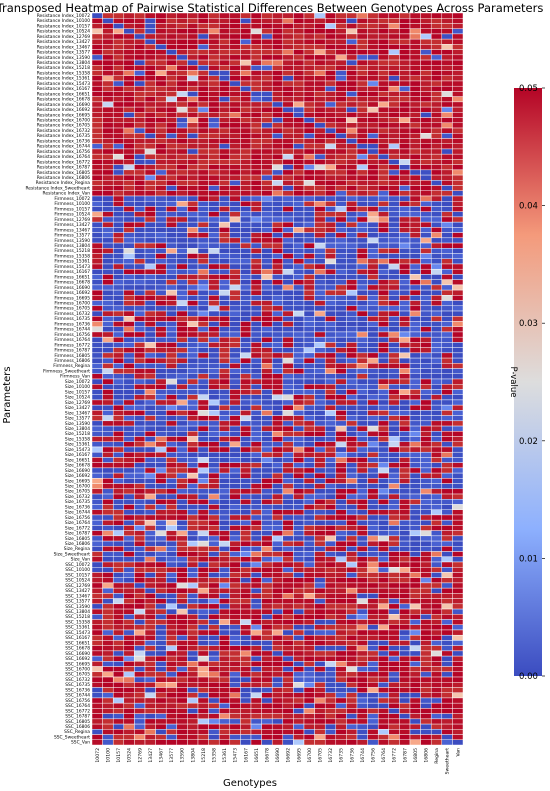  What do you see at coordinates (64, 126) in the screenshot?
I see `row-label: Resistance Index_16705` at bounding box center [64, 126].